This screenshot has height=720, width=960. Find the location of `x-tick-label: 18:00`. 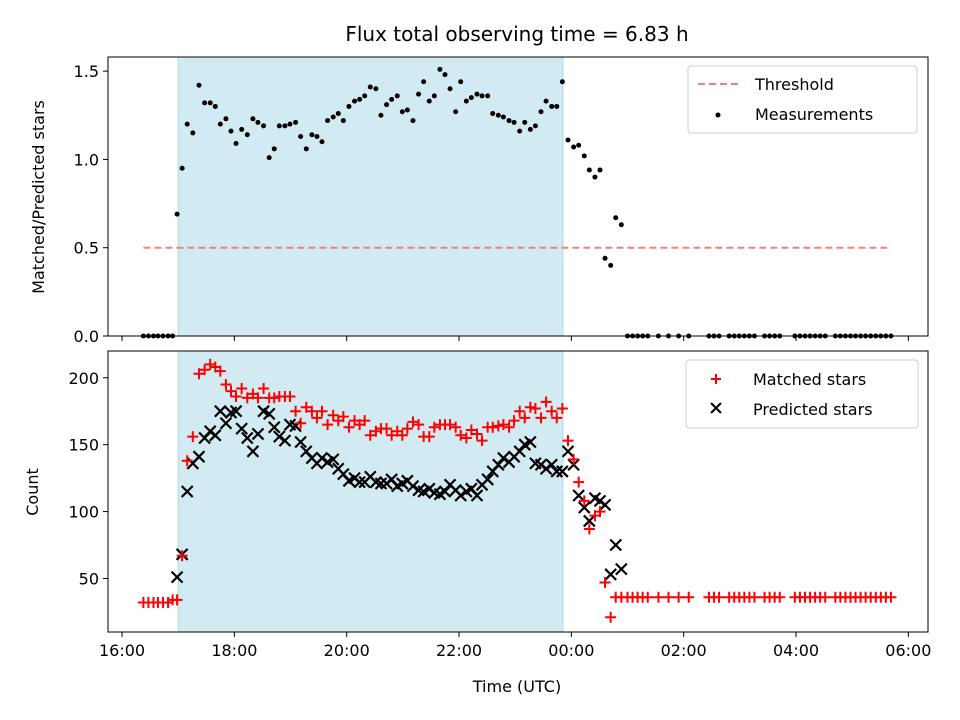

x-tick-label: 18:00 is located at coordinates (234, 650).